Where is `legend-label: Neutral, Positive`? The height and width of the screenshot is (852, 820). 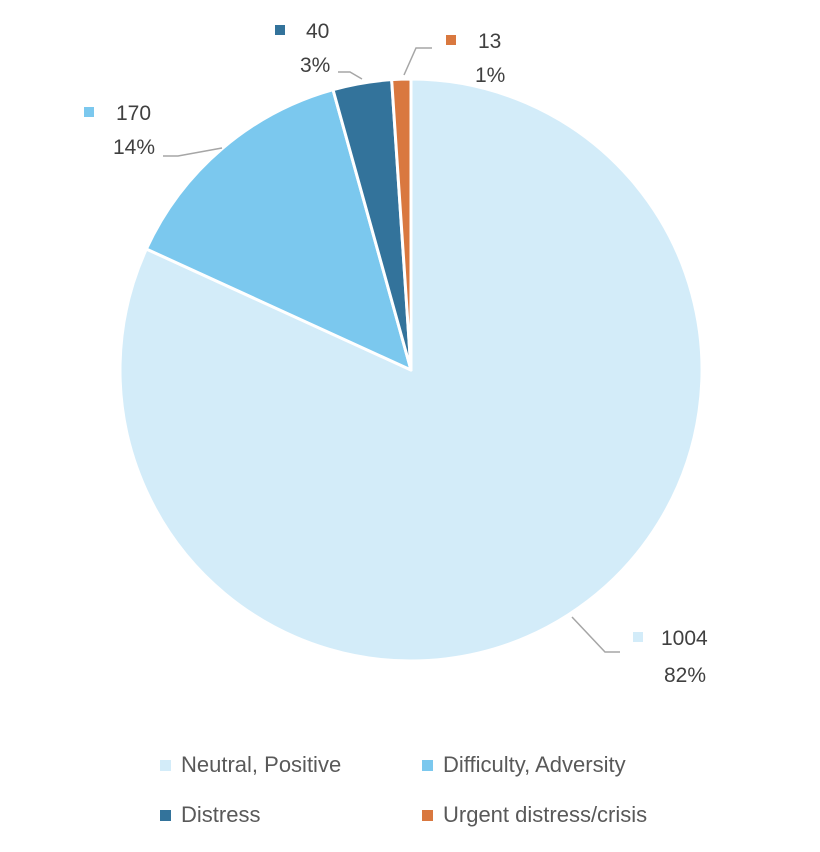
legend-label: Neutral, Positive is located at coordinates (261, 764).